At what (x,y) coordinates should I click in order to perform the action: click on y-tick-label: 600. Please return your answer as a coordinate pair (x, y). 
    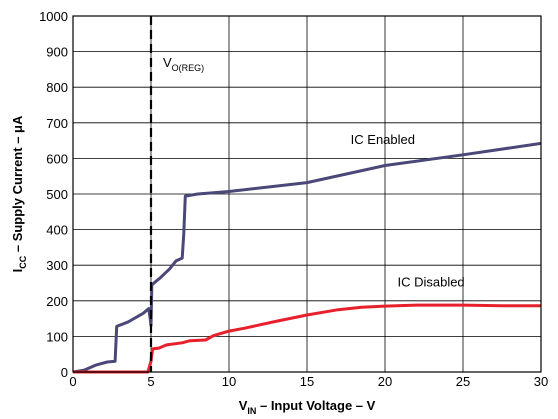
    Looking at the image, I should click on (57, 158).